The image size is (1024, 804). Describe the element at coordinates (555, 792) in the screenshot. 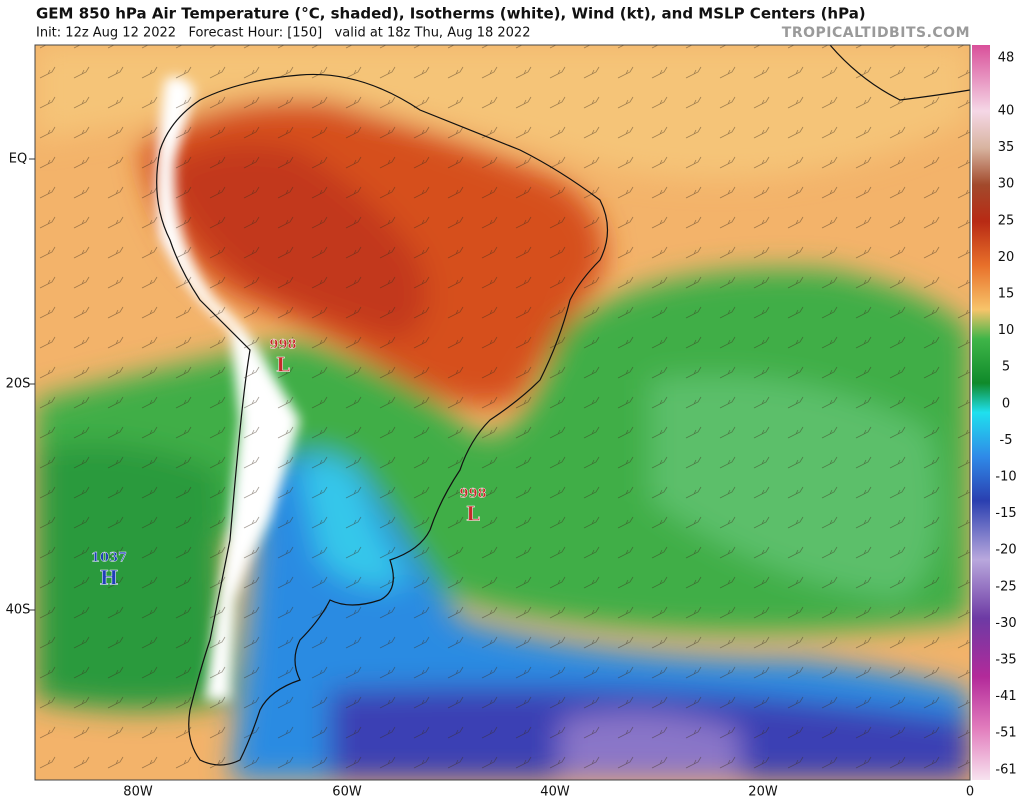

I see `lon-label: 40W` at that location.